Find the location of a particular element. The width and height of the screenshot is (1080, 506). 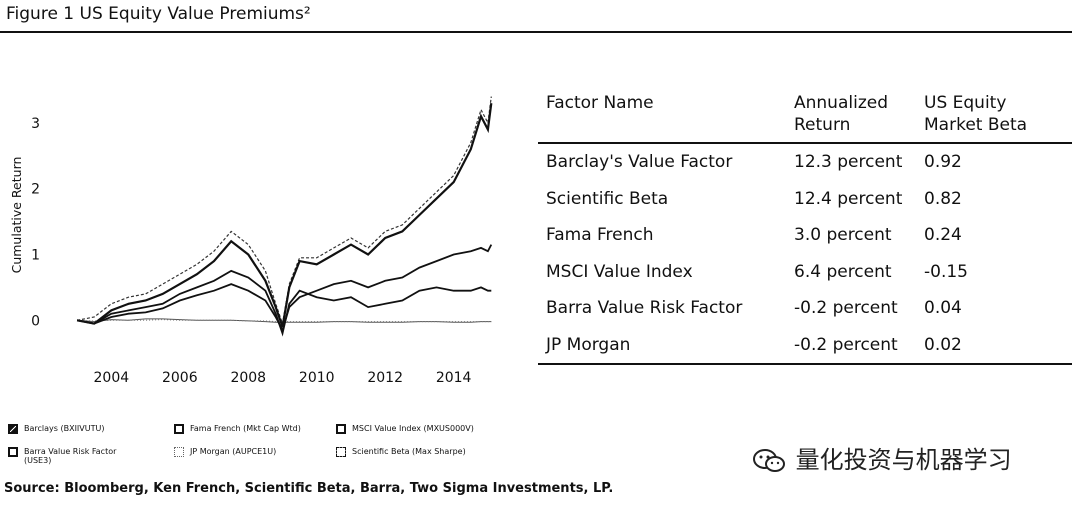

series-line-barra is located at coordinates (284, 320).